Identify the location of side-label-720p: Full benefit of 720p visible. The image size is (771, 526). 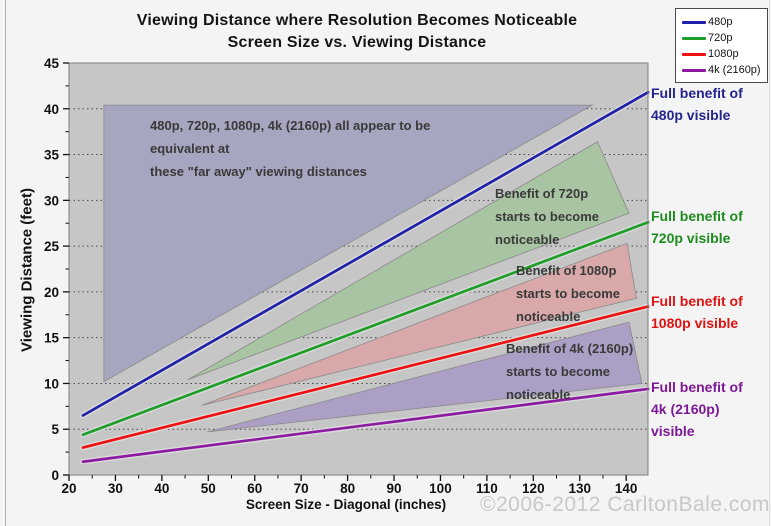
(697, 227).